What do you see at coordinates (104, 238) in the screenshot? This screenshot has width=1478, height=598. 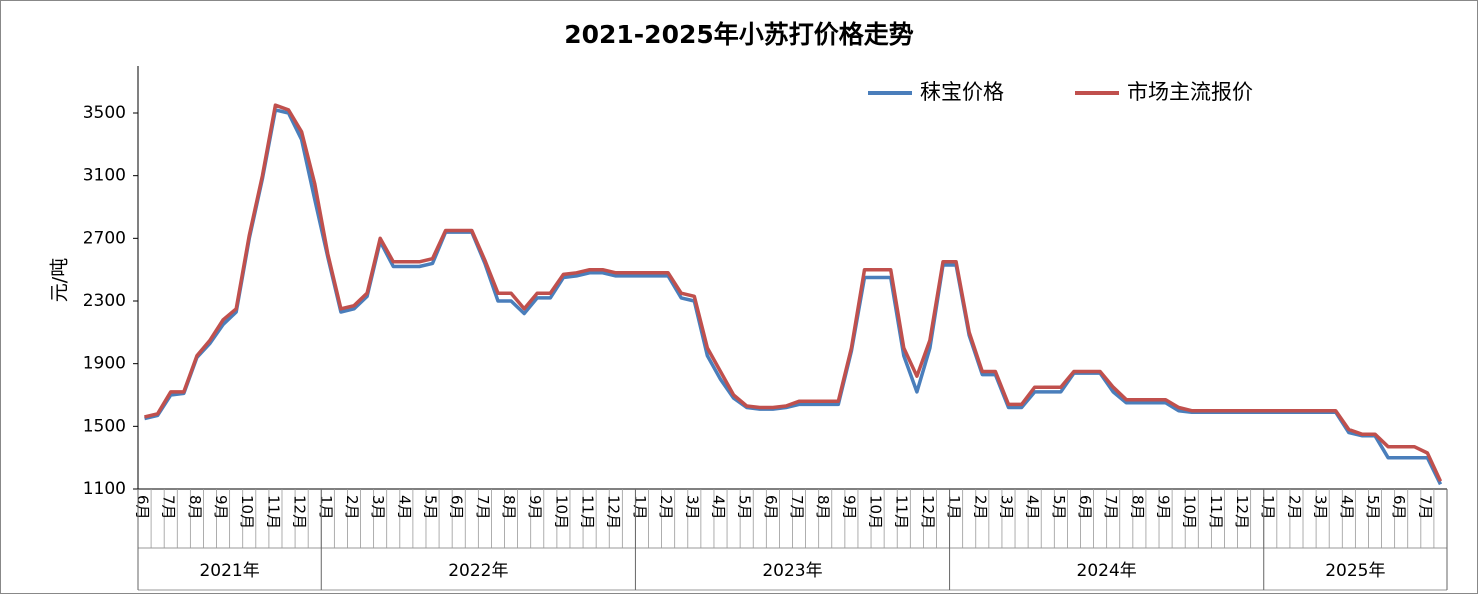 I see `y-tick-label: 2700` at bounding box center [104, 238].